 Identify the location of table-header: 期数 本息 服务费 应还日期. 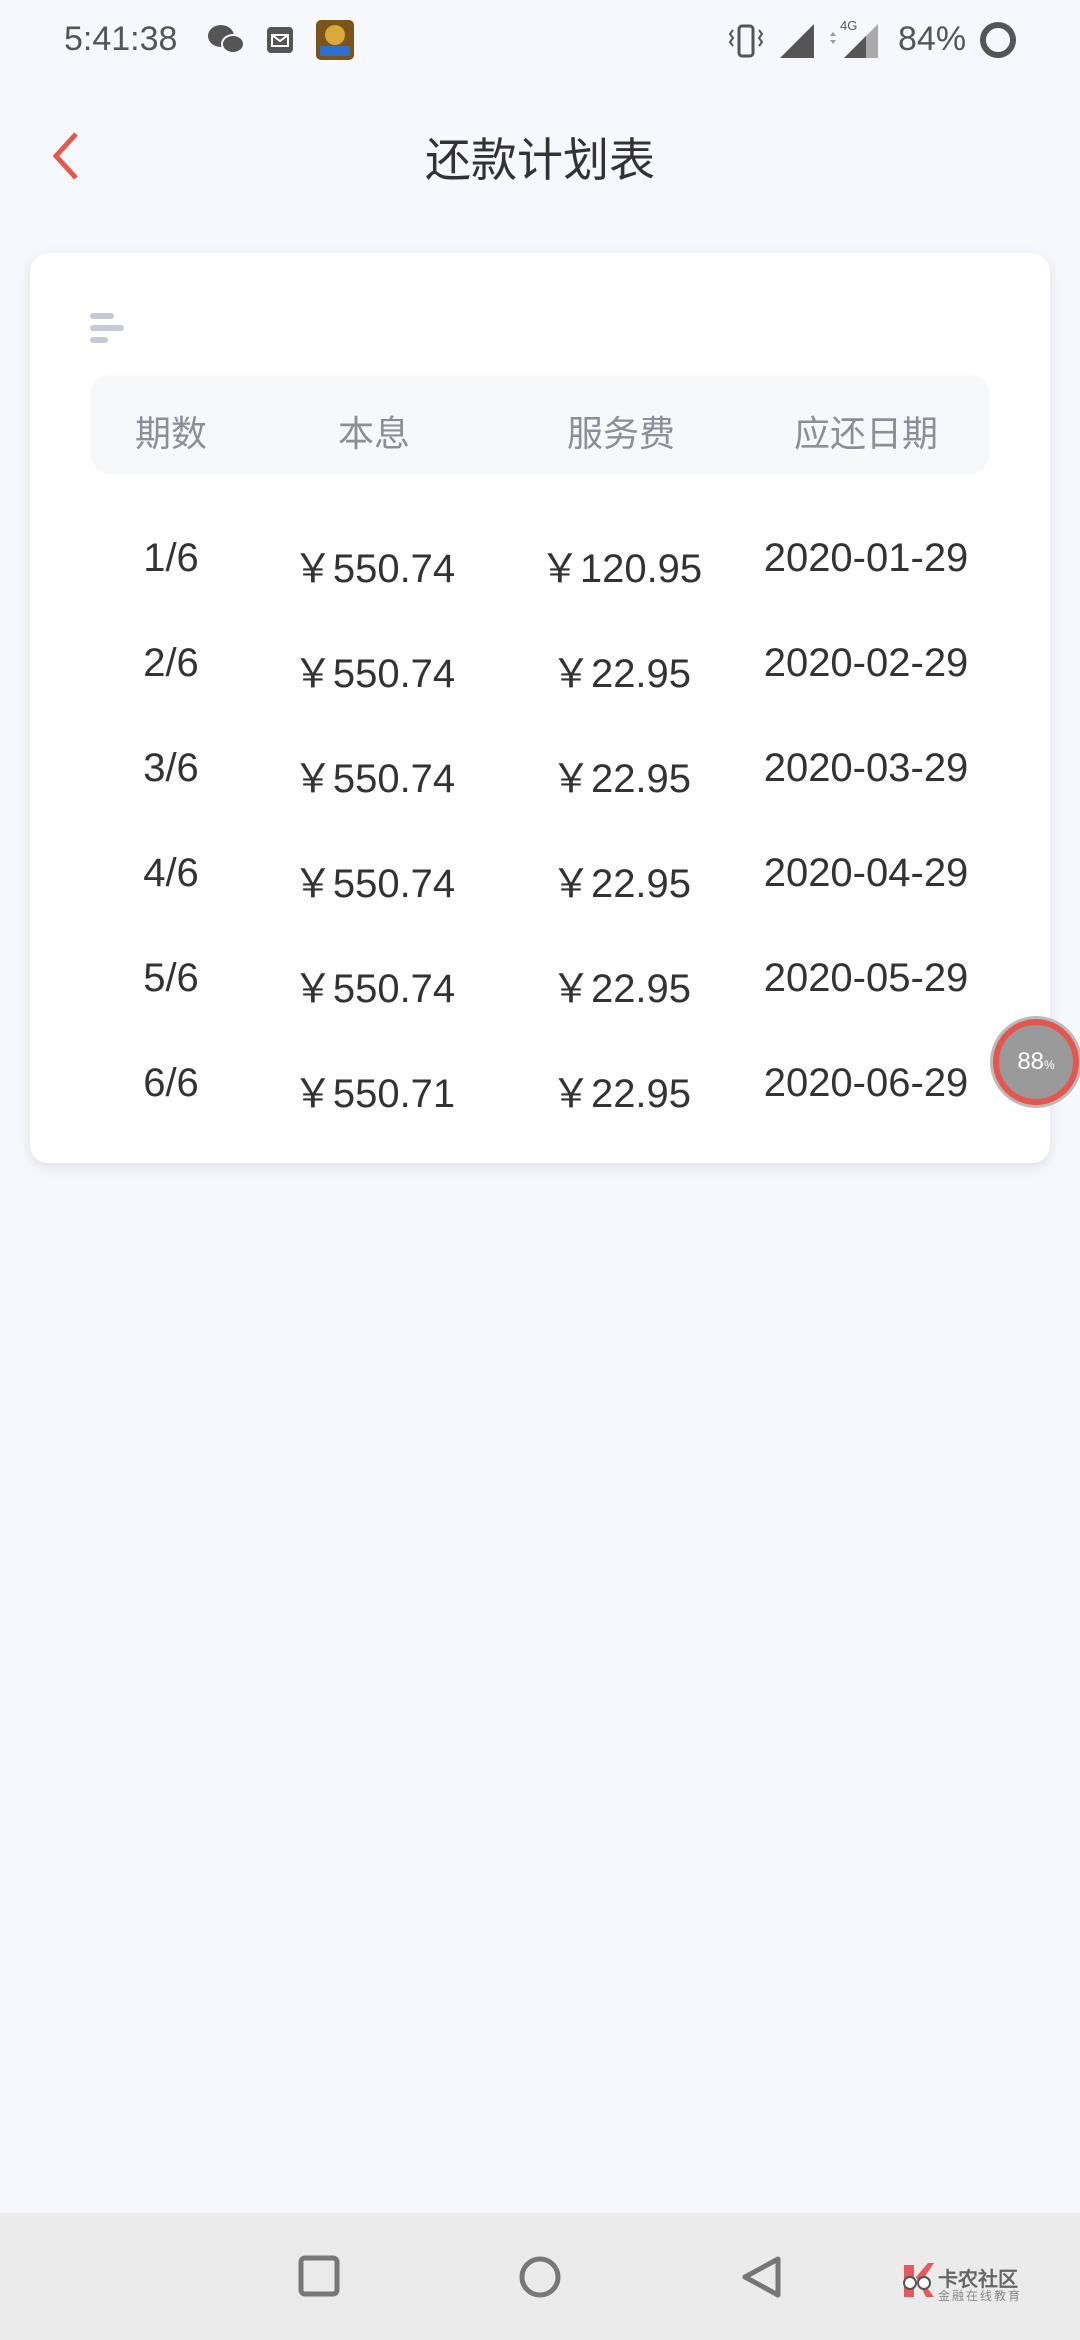
(540, 424).